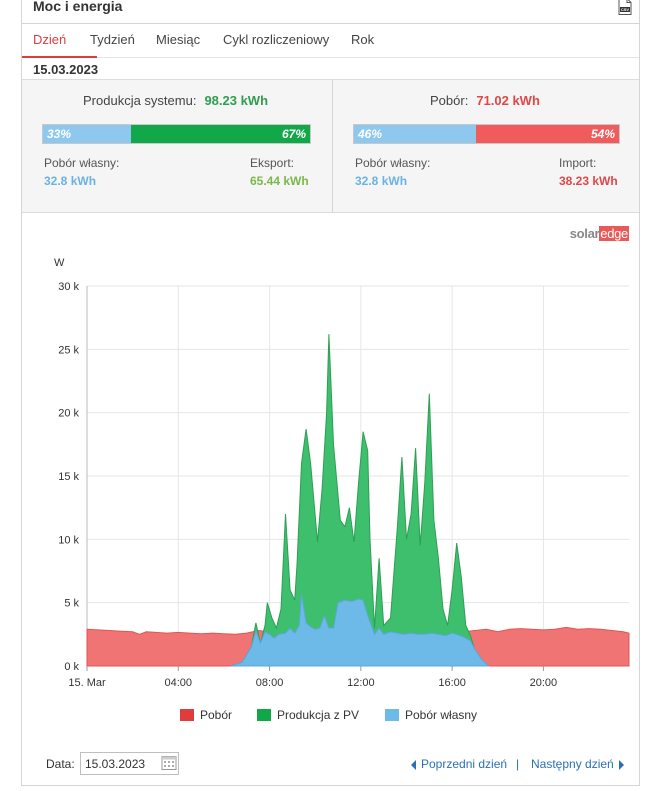 The image size is (653, 791). Describe the element at coordinates (279, 181) in the screenshot. I see `export-value: 65.44 kWh` at that location.